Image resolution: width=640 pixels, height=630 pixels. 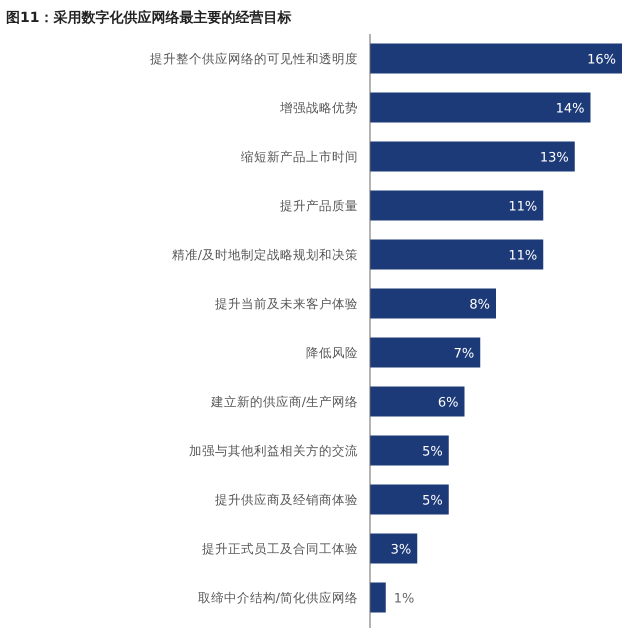 I want to click on data-label: 13%, so click(x=554, y=158).